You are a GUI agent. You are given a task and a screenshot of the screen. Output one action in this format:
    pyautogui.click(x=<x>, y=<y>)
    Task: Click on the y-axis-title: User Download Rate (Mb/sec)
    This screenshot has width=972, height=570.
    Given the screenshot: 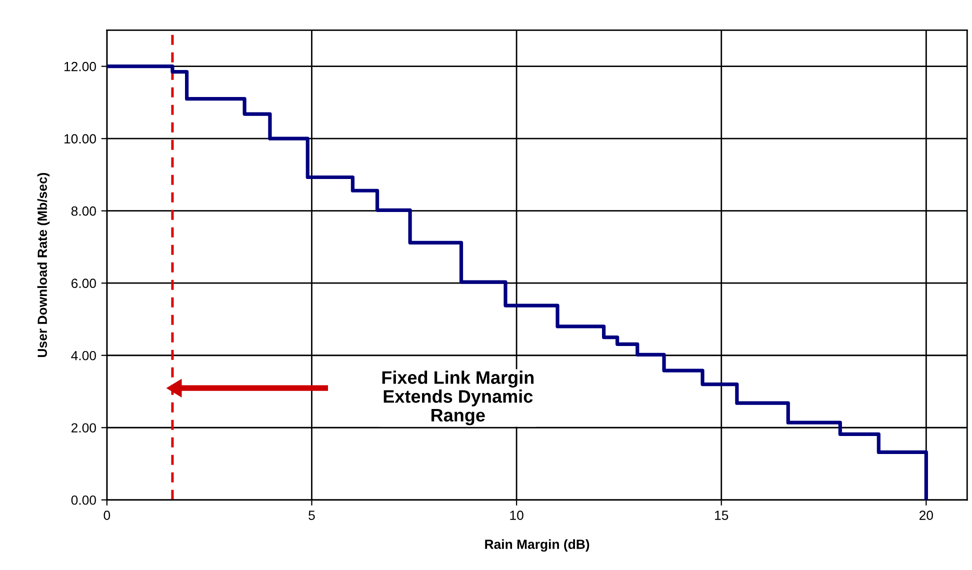 What is the action you would take?
    pyautogui.click(x=43, y=264)
    